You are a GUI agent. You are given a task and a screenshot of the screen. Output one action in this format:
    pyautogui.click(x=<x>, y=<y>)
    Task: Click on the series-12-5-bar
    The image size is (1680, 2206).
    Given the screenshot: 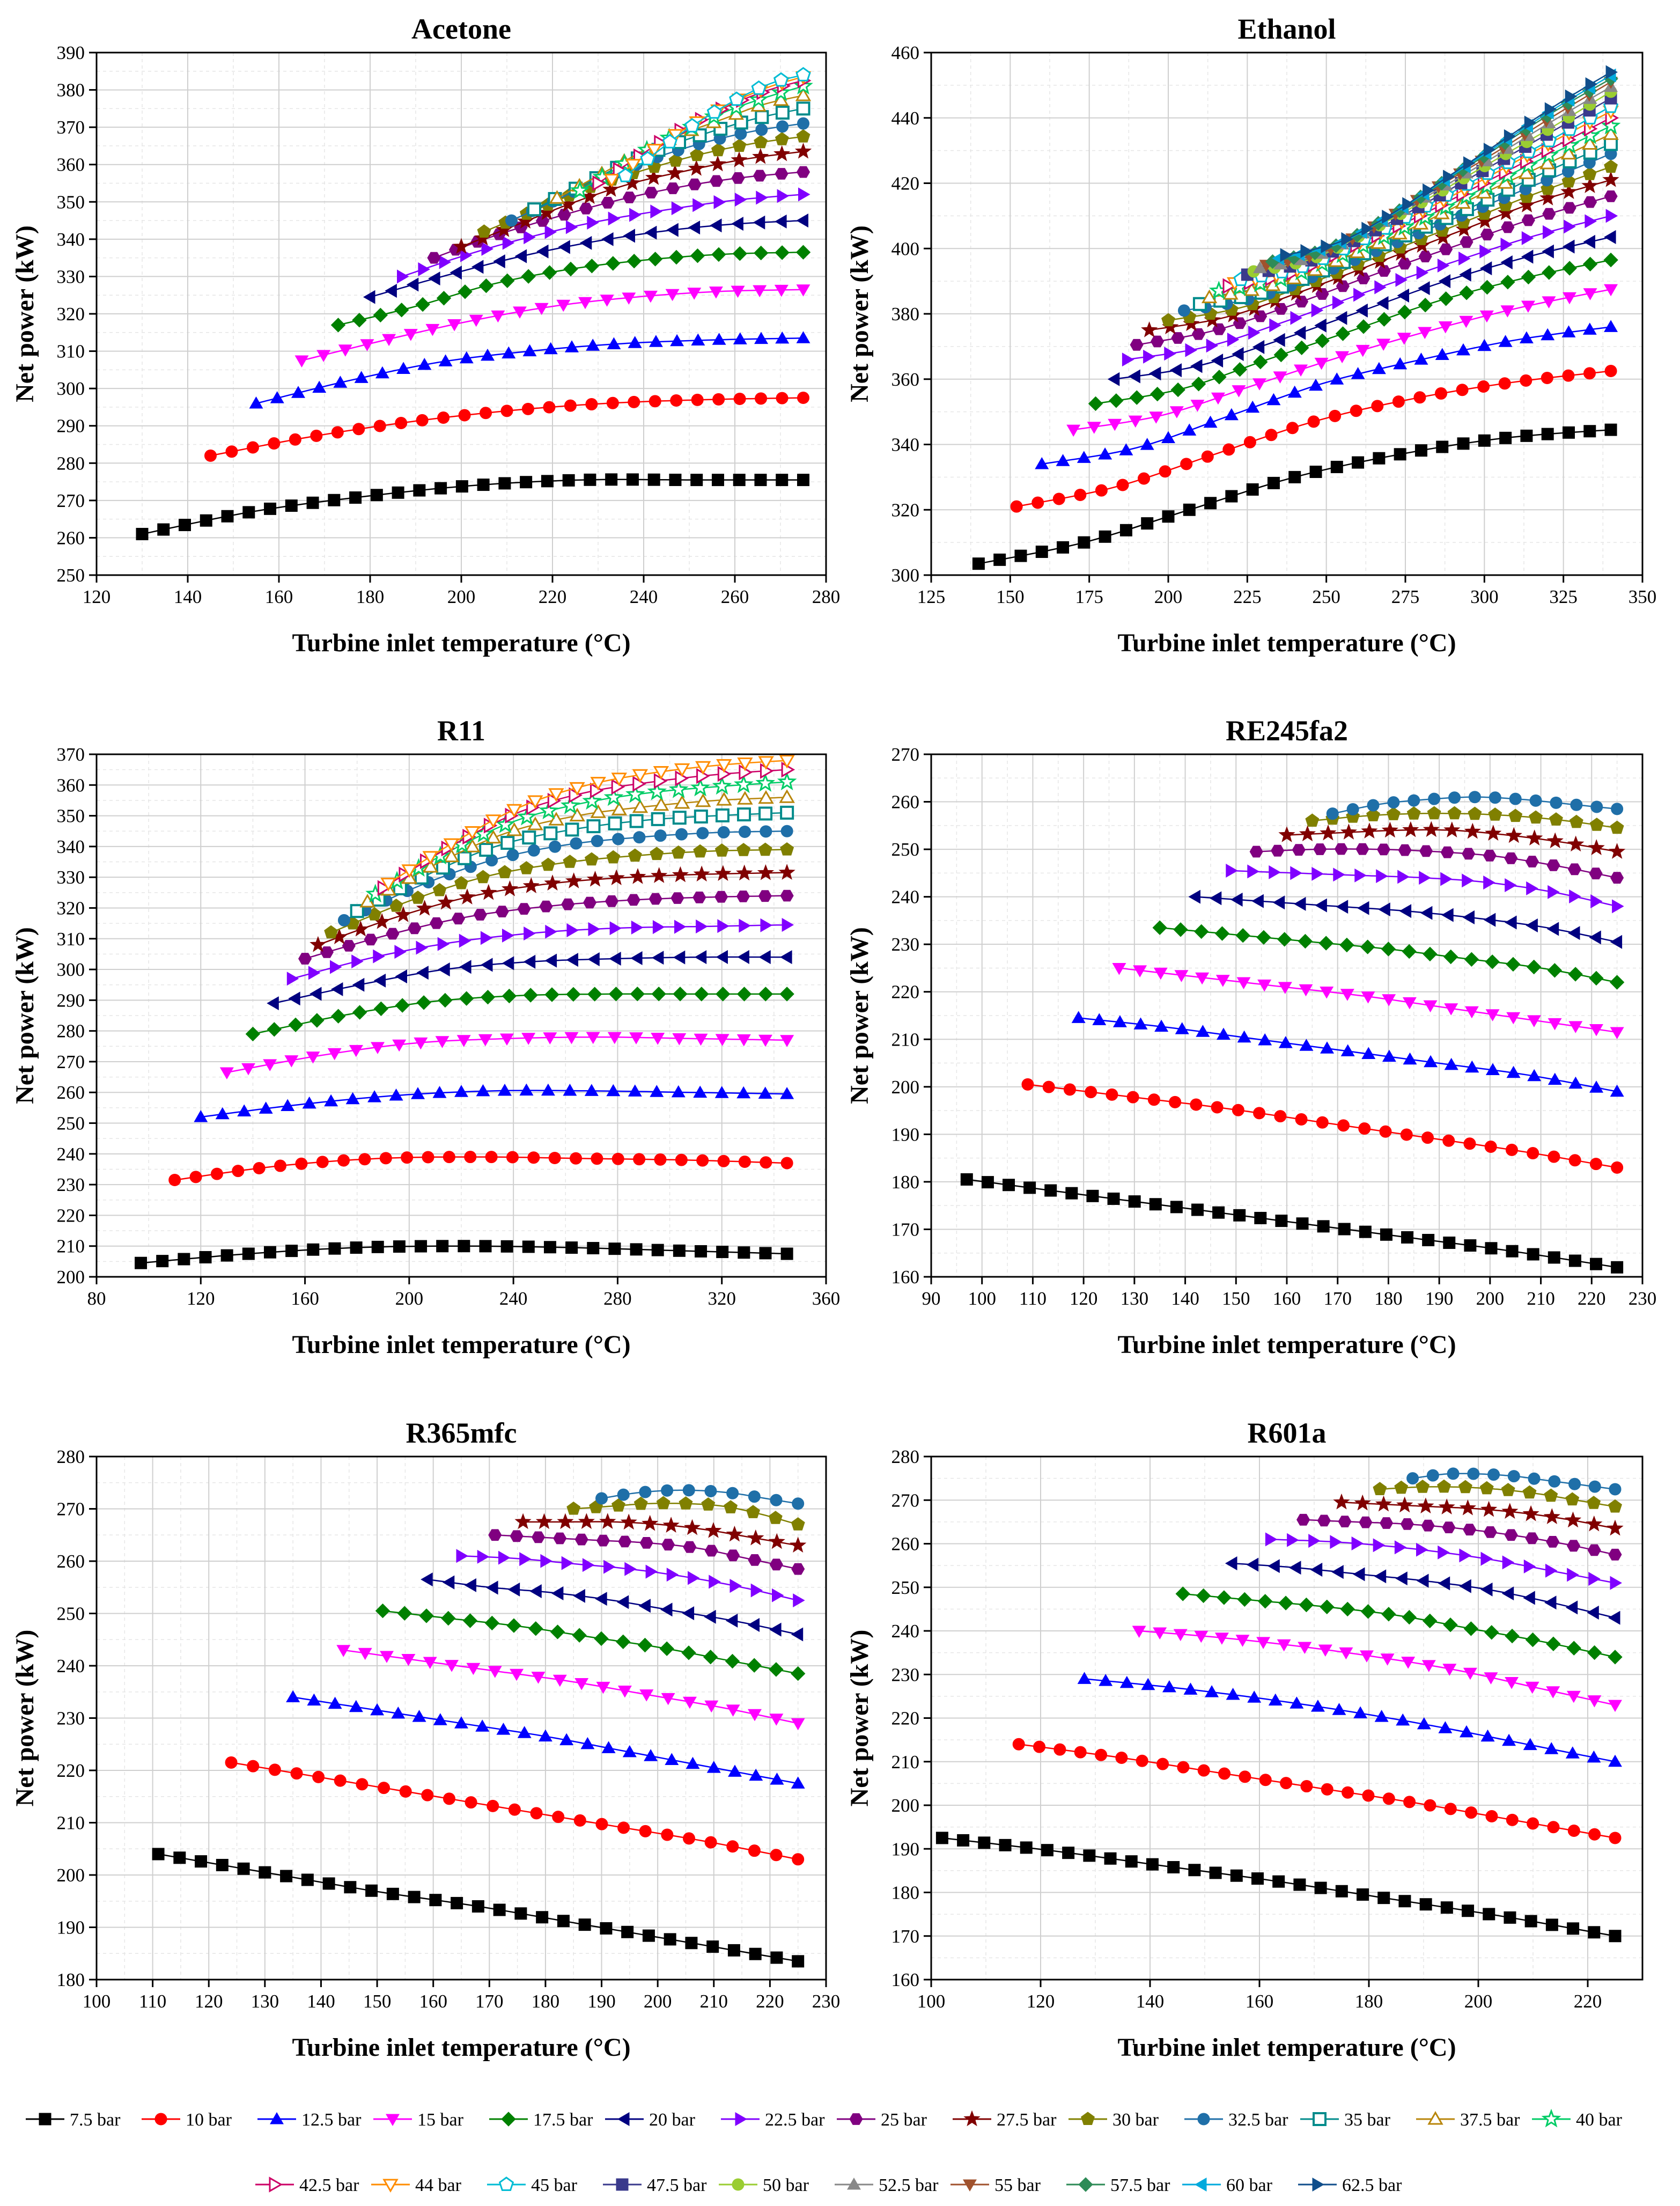 What is the action you would take?
    pyautogui.click(x=529, y=370)
    